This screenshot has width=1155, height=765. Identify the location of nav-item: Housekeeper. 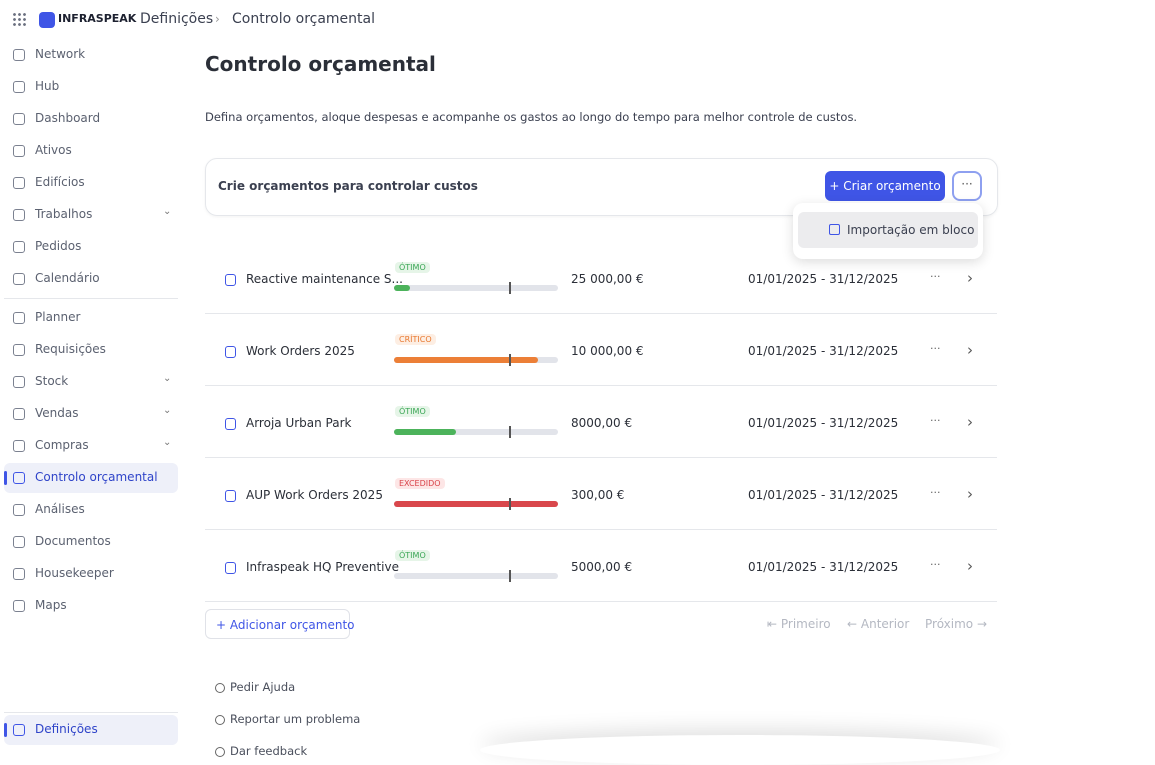
(74, 573).